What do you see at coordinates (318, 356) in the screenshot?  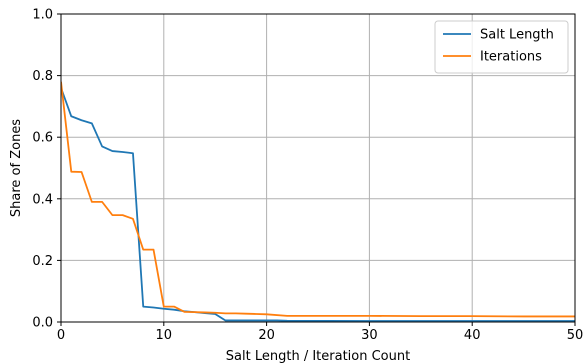 I see `x-axis-label: Salt Length / Iteration Count` at bounding box center [318, 356].